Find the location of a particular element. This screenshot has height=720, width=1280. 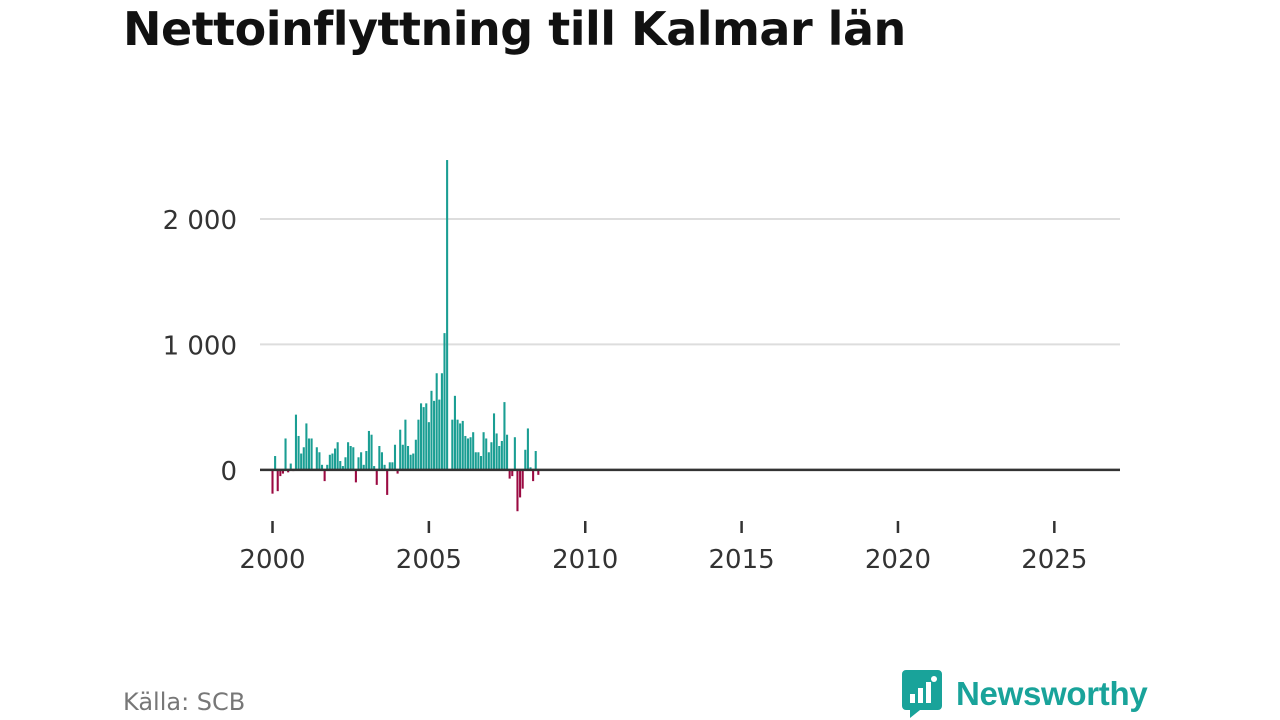

brand: Newsworthy is located at coordinates (1025, 694).